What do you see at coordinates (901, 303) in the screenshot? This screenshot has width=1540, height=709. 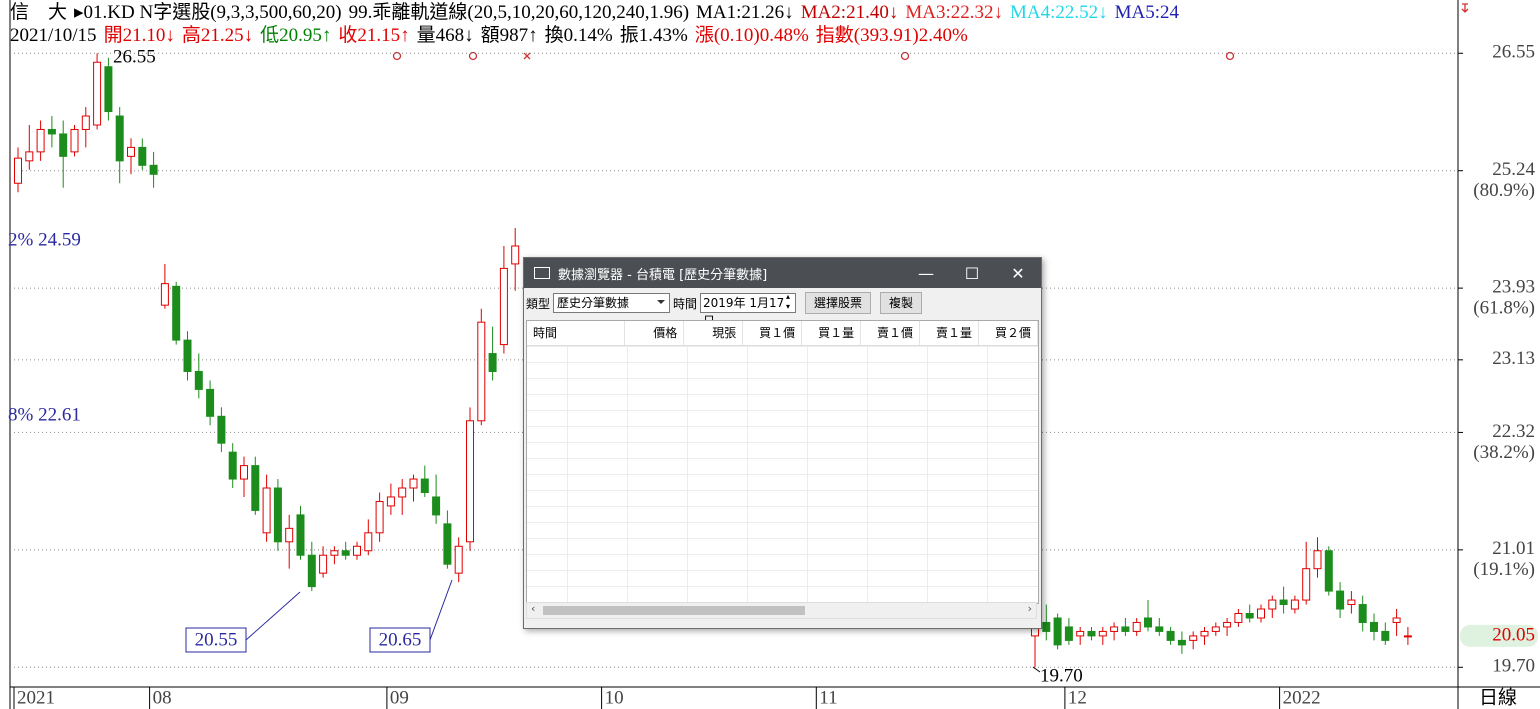 I see `copy-button: 複製` at bounding box center [901, 303].